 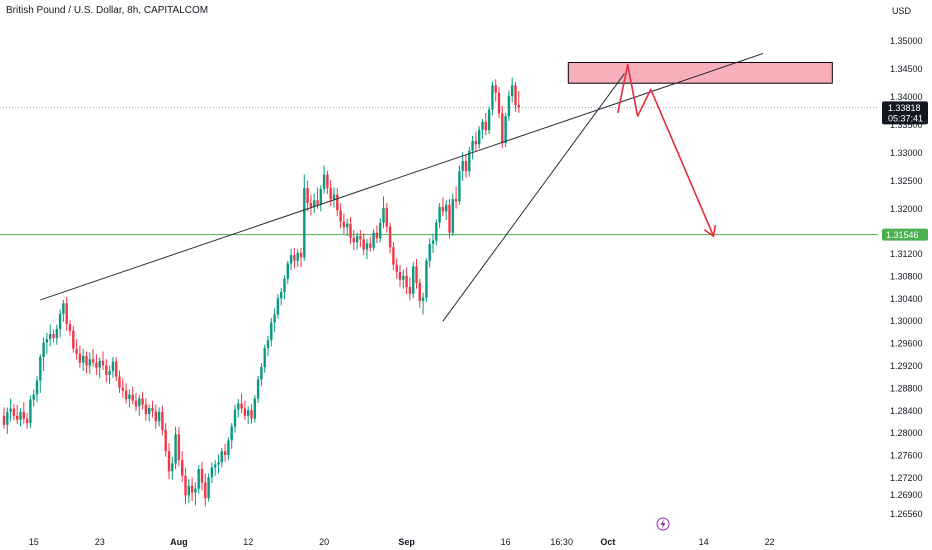 I want to click on y-tick-label: 1.28800, so click(x=906, y=388).